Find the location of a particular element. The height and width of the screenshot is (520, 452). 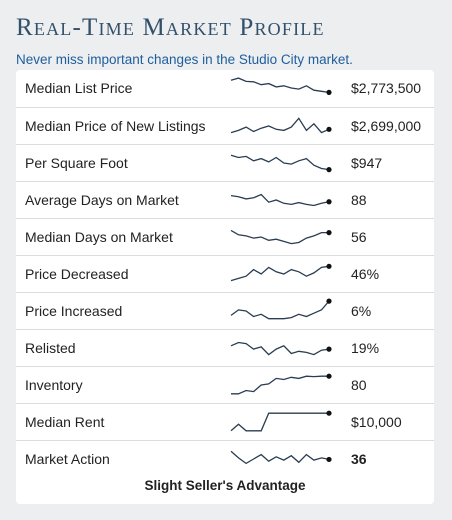

sparkline-median-list-price is located at coordinates (281, 86).